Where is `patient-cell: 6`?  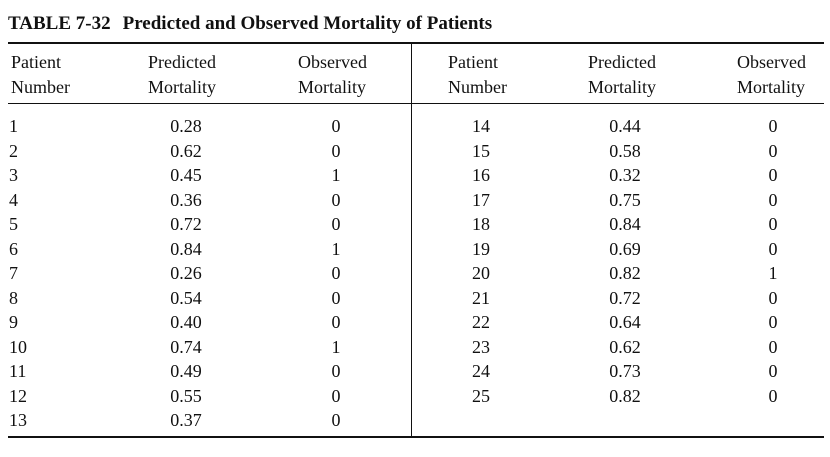 patient-cell: 6 is located at coordinates (13, 249).